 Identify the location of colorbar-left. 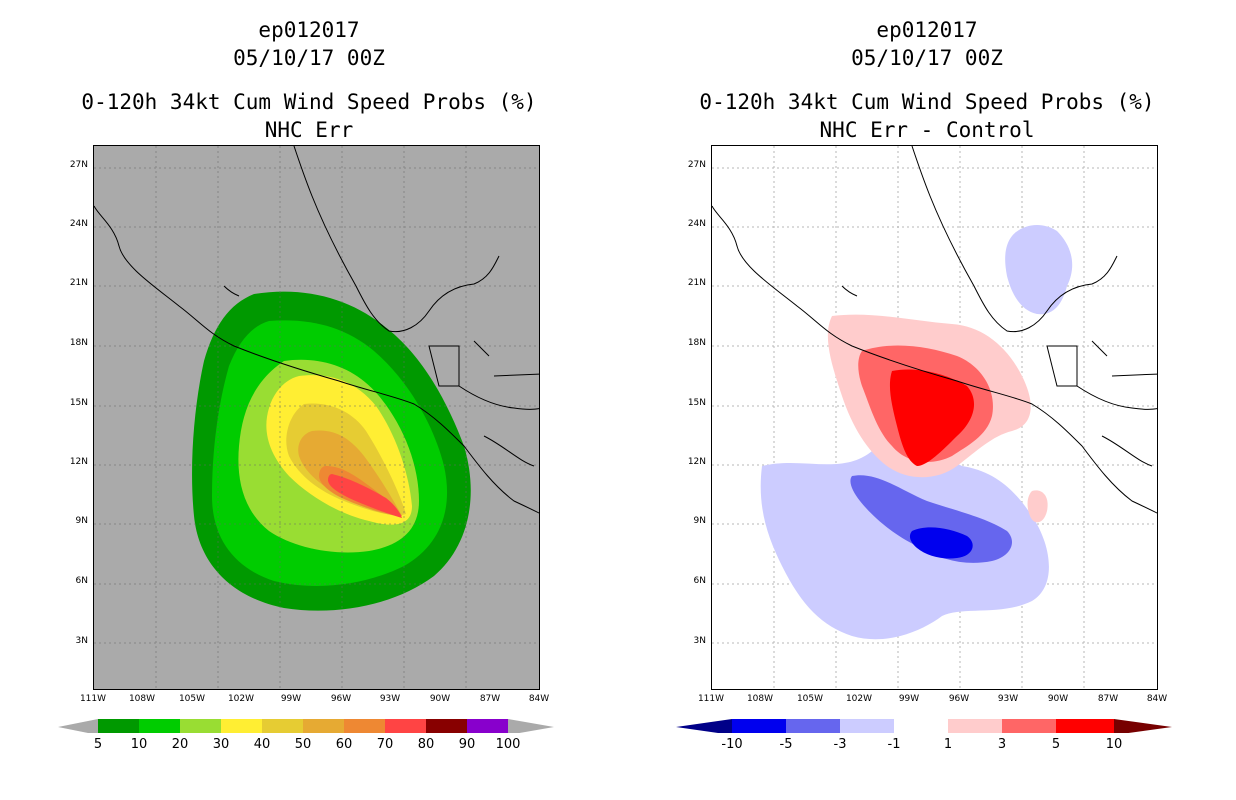
(306, 726).